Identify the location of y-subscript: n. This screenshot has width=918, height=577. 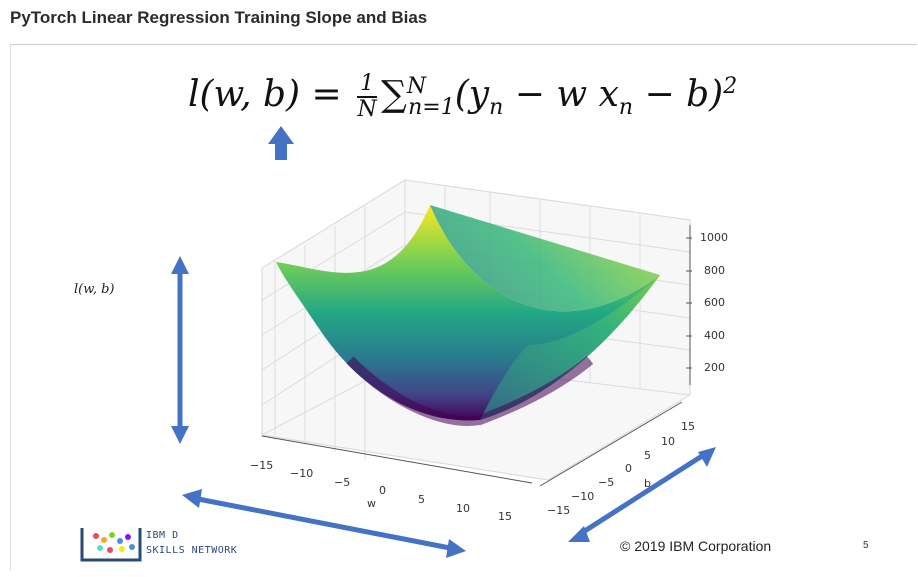
(496, 108).